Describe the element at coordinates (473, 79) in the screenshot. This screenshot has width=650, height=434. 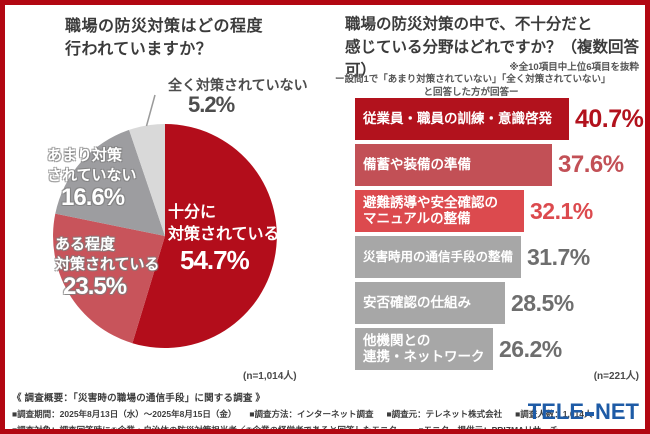
I see `bar-chart-subnote-line1: ー設問1で「あまり対策されていない」「全く対策されていない」` at that location.